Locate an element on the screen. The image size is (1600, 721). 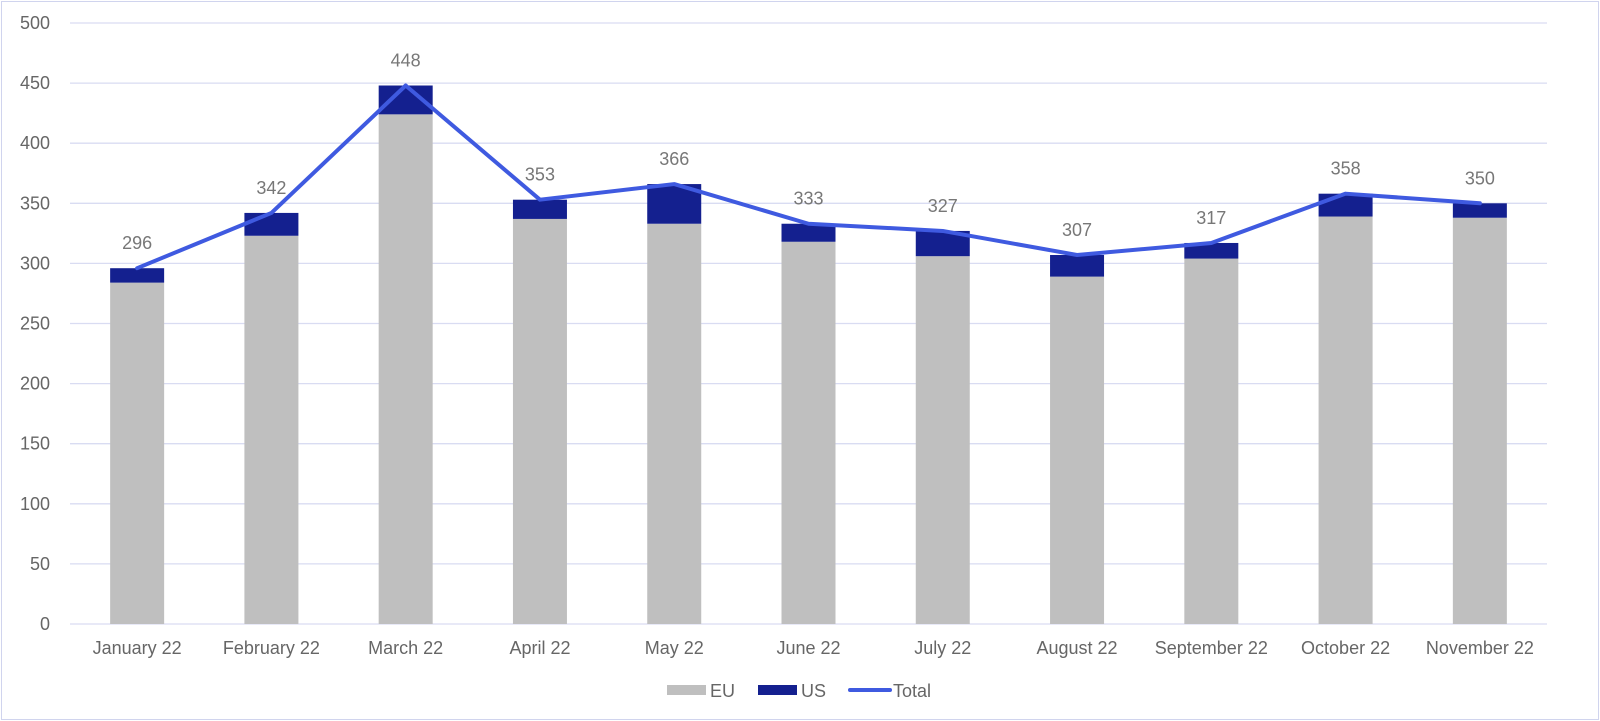
data-label: 448 is located at coordinates (406, 61).